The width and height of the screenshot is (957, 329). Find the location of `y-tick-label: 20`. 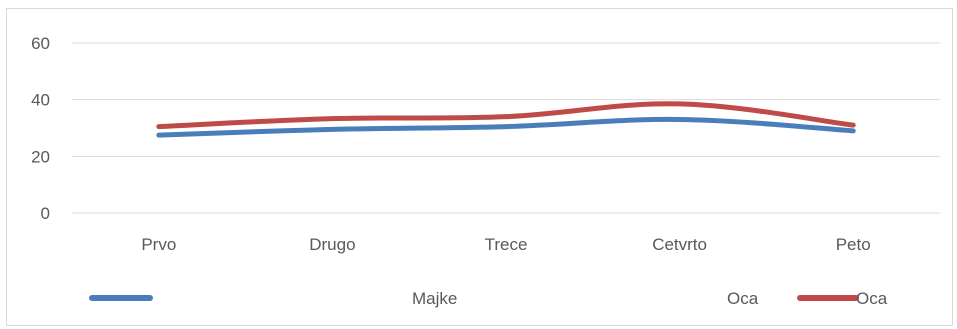

y-tick-label: 20 is located at coordinates (40, 156).